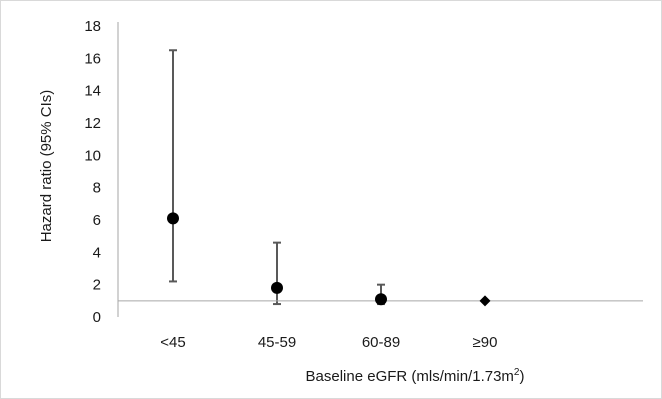 The height and width of the screenshot is (399, 662). What do you see at coordinates (410, 376) in the screenshot?
I see `x-axis-title-main: Baseline eGFR (mls/min/1.73m` at bounding box center [410, 376].